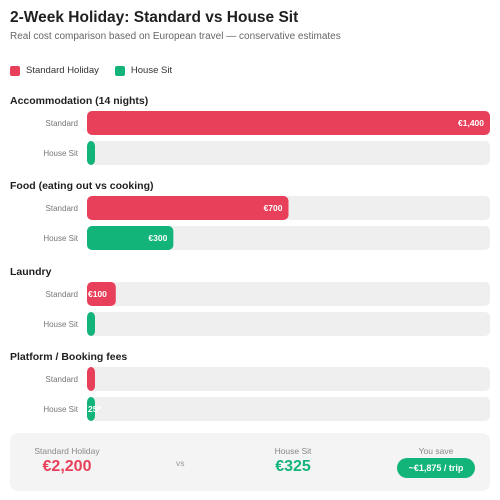 The image size is (500, 500). I want to click on row-label-accommodation-14-nights-house-sit: House Sit, so click(60, 153).